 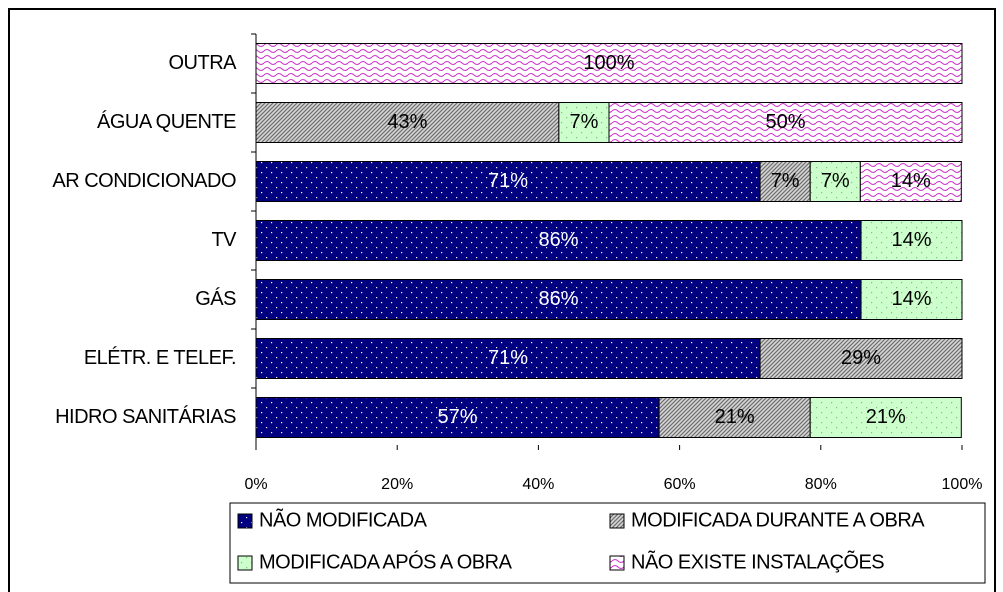 I want to click on y-tick-label: ELÉTR. E TELEF., so click(x=160, y=357).